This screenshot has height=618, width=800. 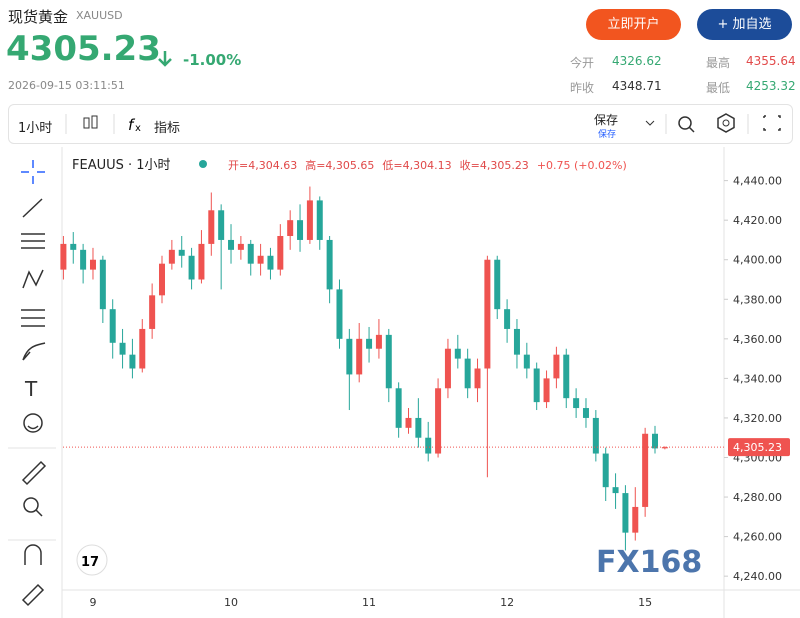 What do you see at coordinates (212, 60) in the screenshot?
I see `change: -1.00%` at bounding box center [212, 60].